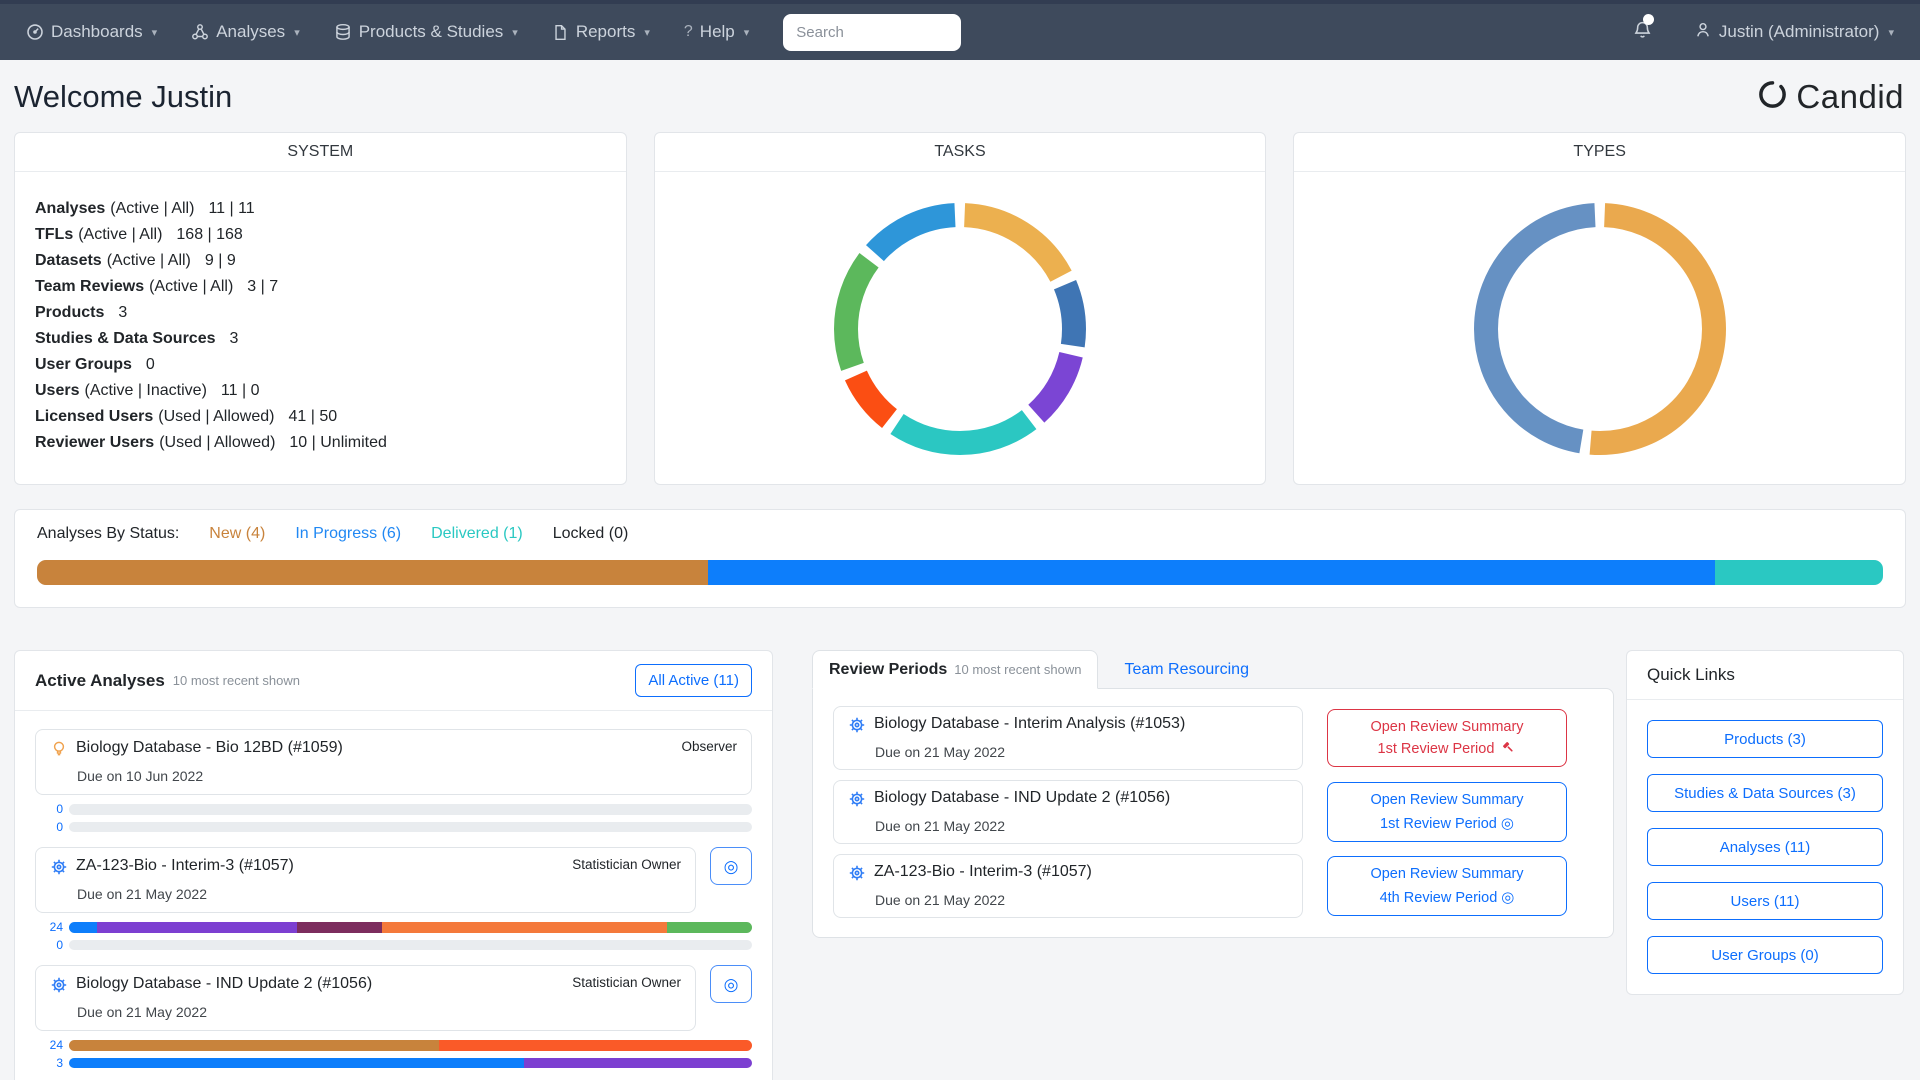 The height and width of the screenshot is (1080, 1920). What do you see at coordinates (960, 572) in the screenshot?
I see `analyses-status-stacked-bar` at bounding box center [960, 572].